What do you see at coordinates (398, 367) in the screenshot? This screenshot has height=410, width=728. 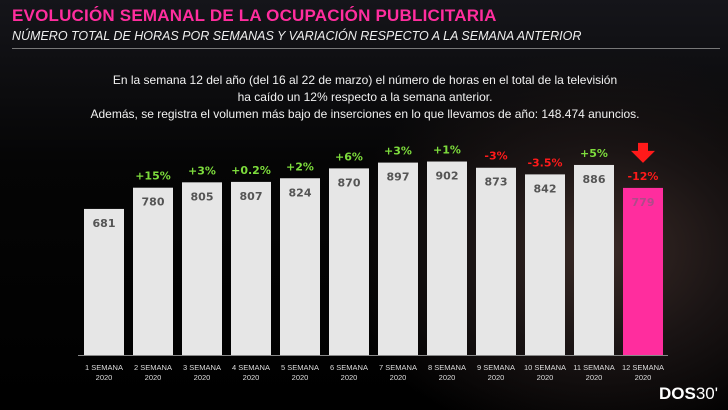 I see `x-tick-label: 7 SEMANA` at bounding box center [398, 367].